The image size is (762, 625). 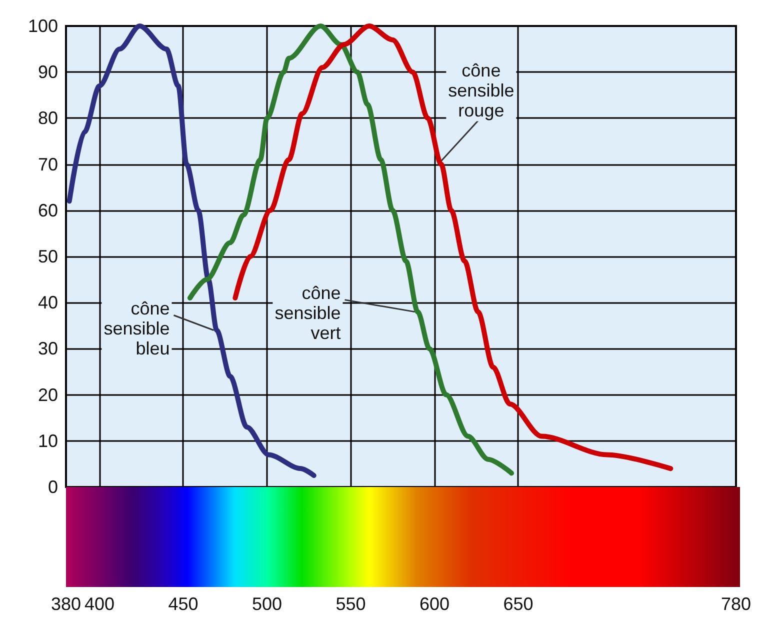 What do you see at coordinates (99, 604) in the screenshot?
I see `x-tick-label: 400` at bounding box center [99, 604].